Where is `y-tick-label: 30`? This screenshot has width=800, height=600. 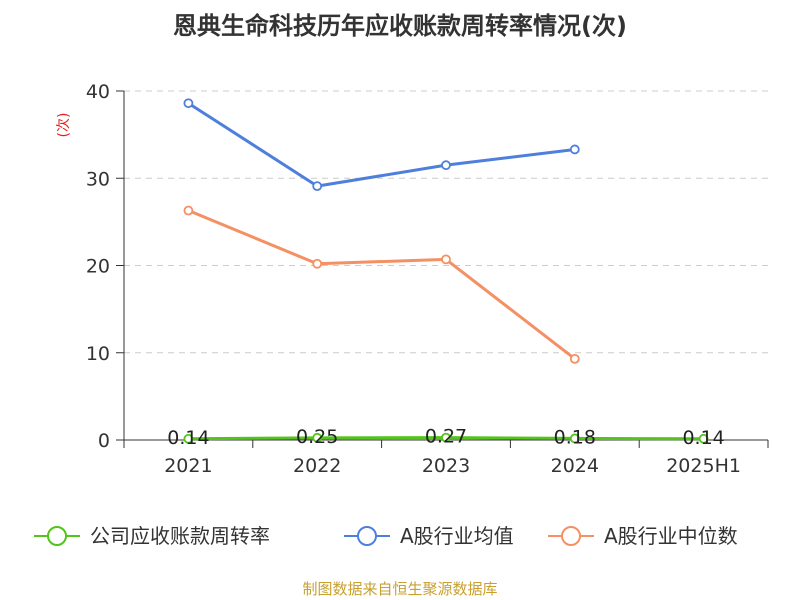
y-tick-label: 30 is located at coordinates (98, 179).